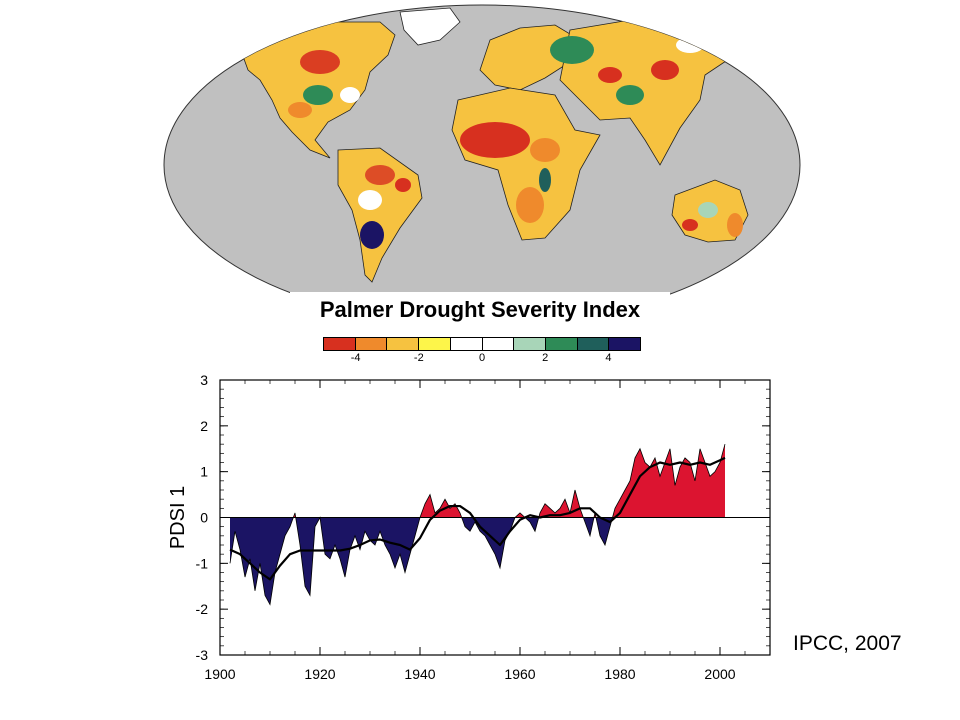 The height and width of the screenshot is (720, 960). I want to click on x-tick-label: 1940, so click(419, 674).